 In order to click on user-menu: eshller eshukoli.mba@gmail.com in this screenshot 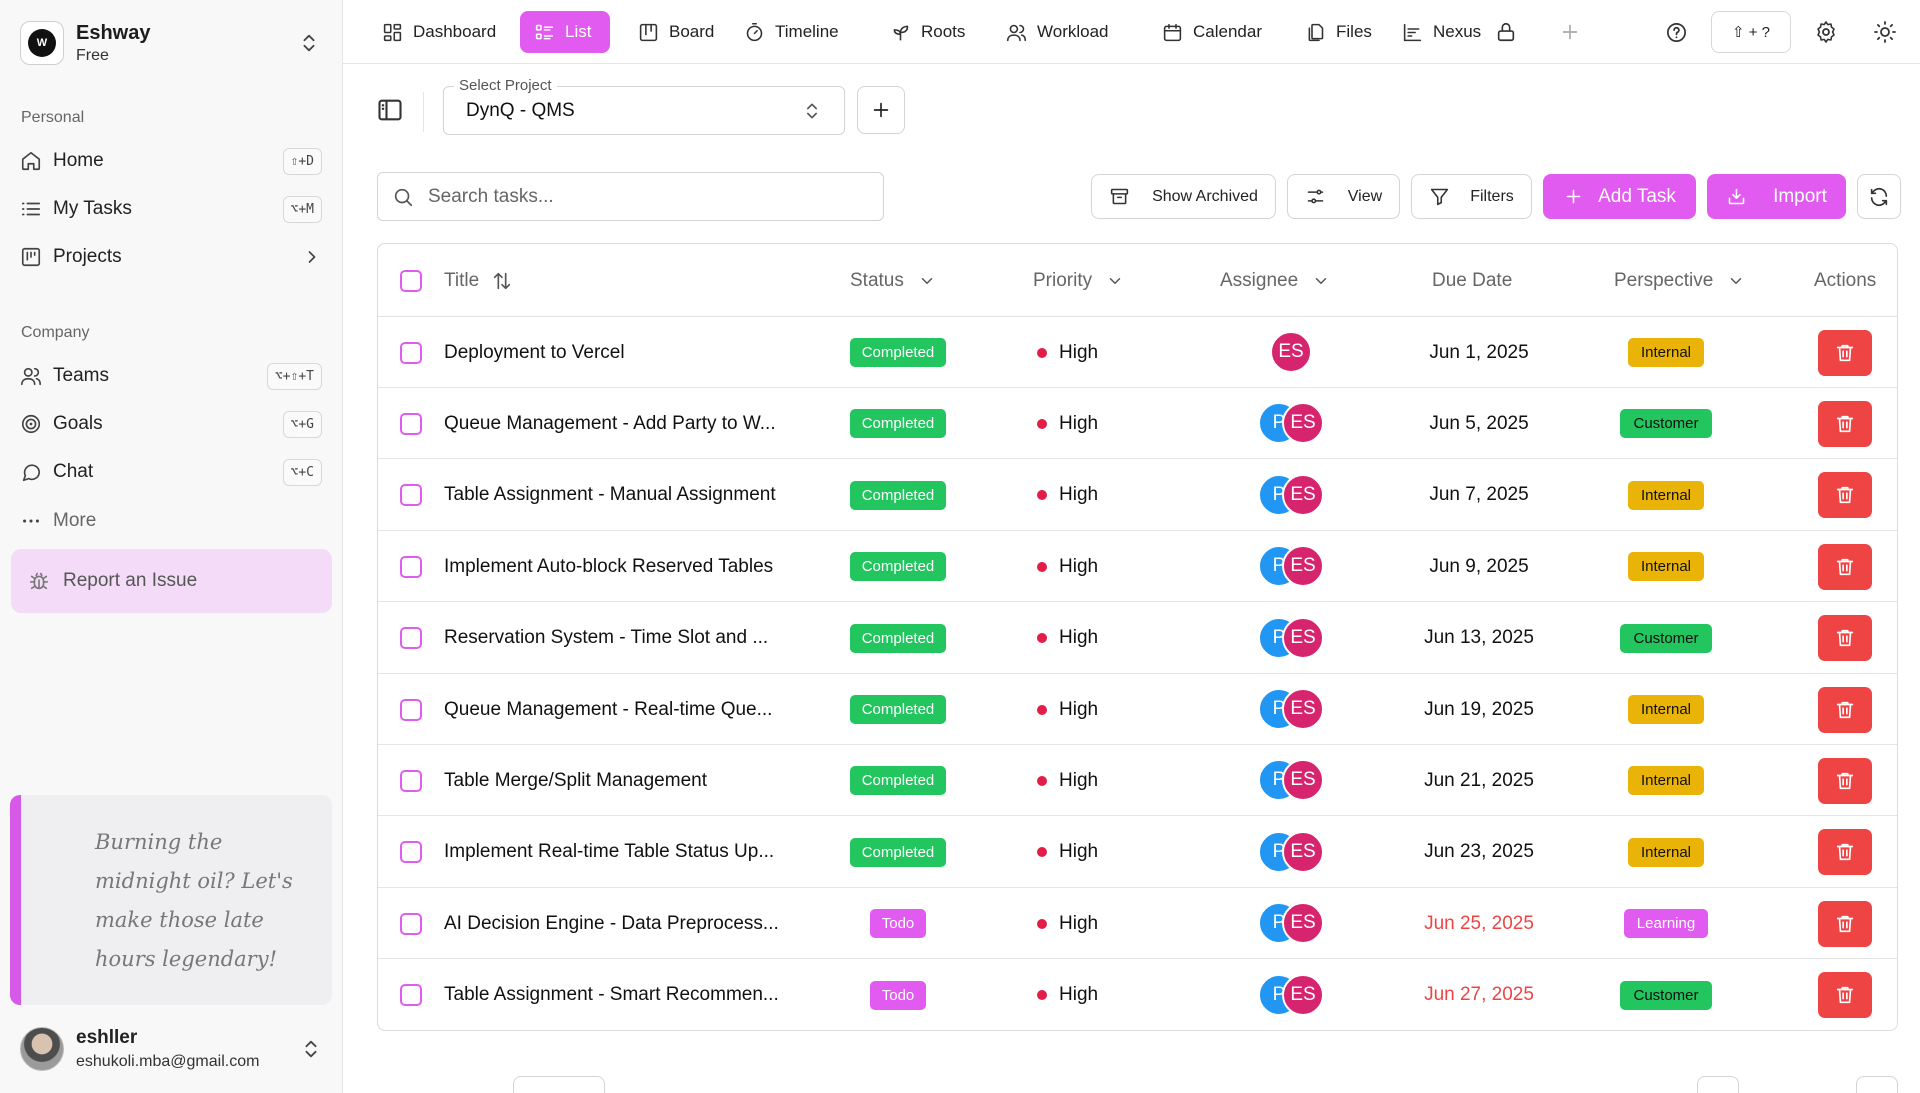, I will do `click(171, 1049)`.